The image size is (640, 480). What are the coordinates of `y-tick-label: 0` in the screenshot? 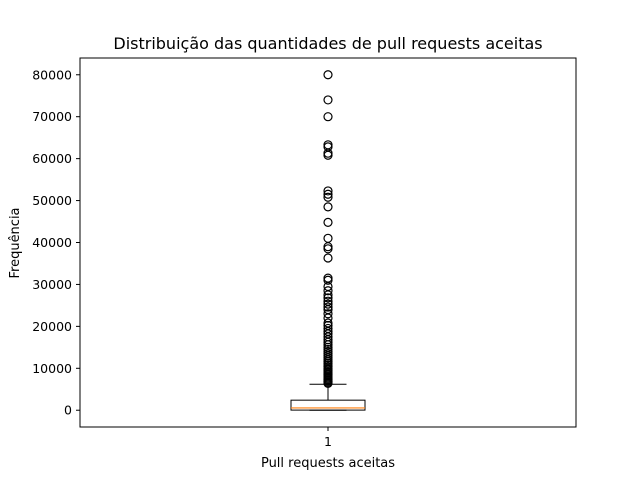 It's located at (68, 410).